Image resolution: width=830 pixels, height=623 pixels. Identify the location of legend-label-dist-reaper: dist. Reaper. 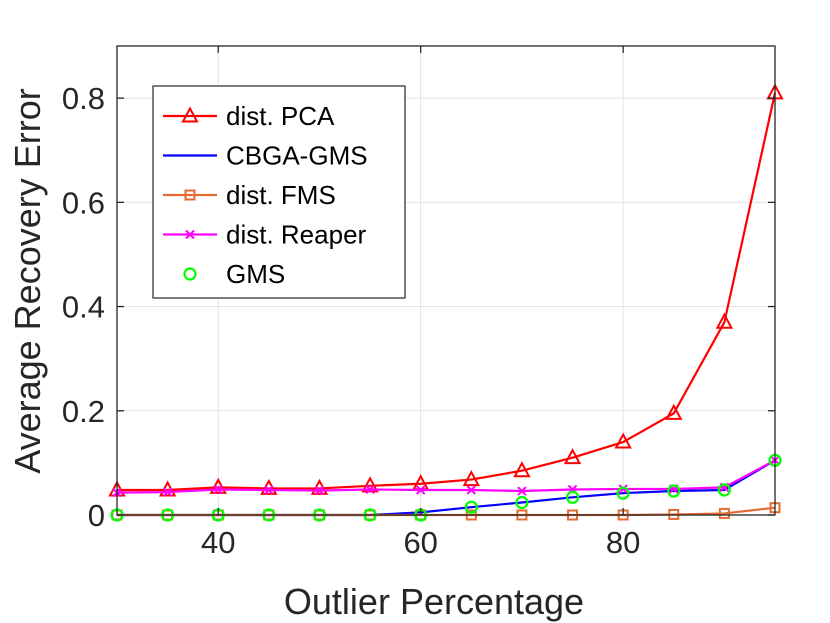
(296, 235).